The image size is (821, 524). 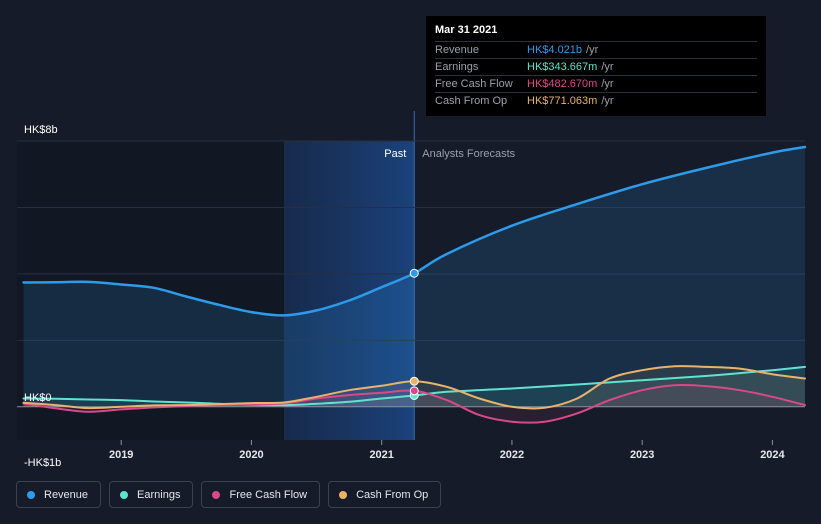 I want to click on revenue-marker, so click(x=414, y=273).